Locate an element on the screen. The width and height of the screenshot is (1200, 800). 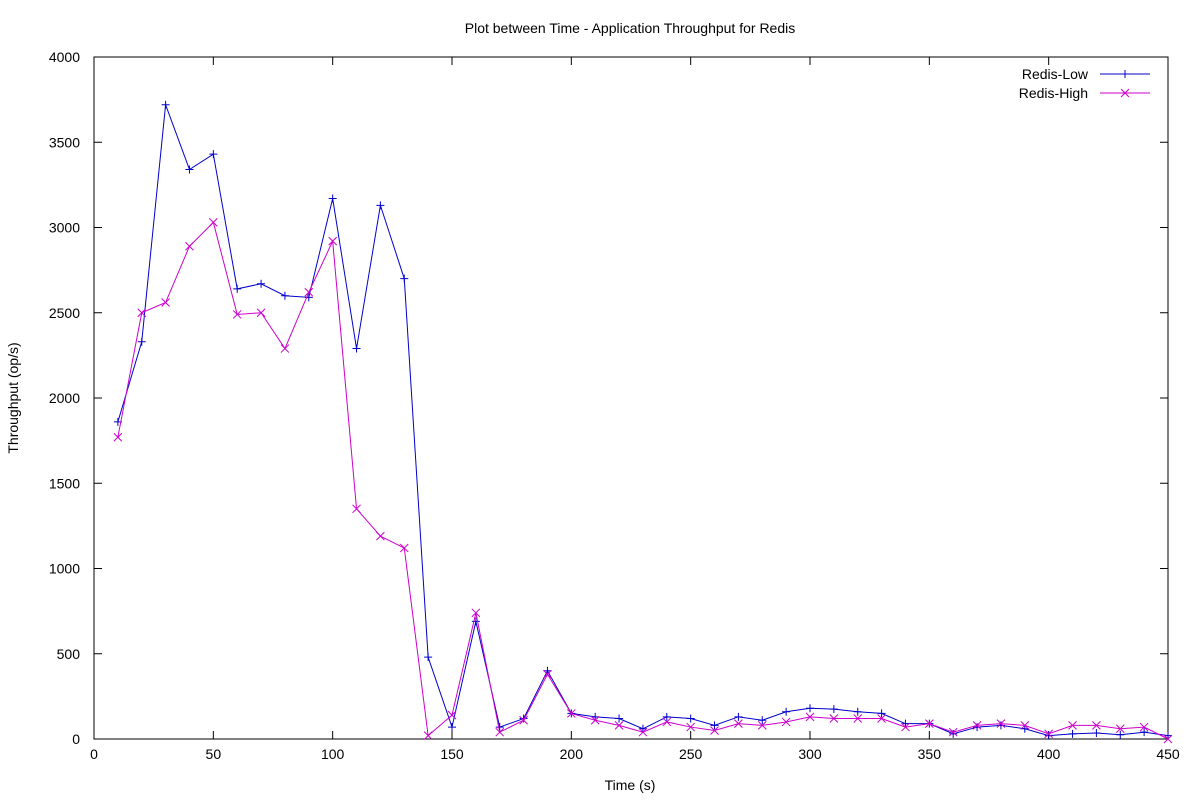
legend-item: Redis-High is located at coordinates (1084, 93).